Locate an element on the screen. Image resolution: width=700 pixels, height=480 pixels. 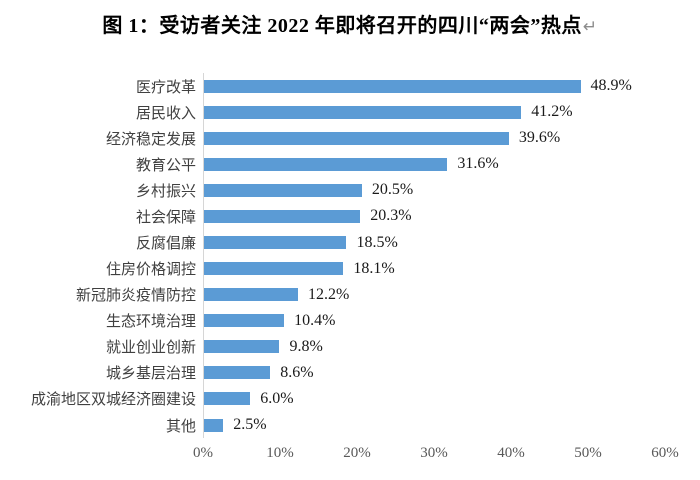
category-label: 反腐倡廉 is located at coordinates (165, 243).